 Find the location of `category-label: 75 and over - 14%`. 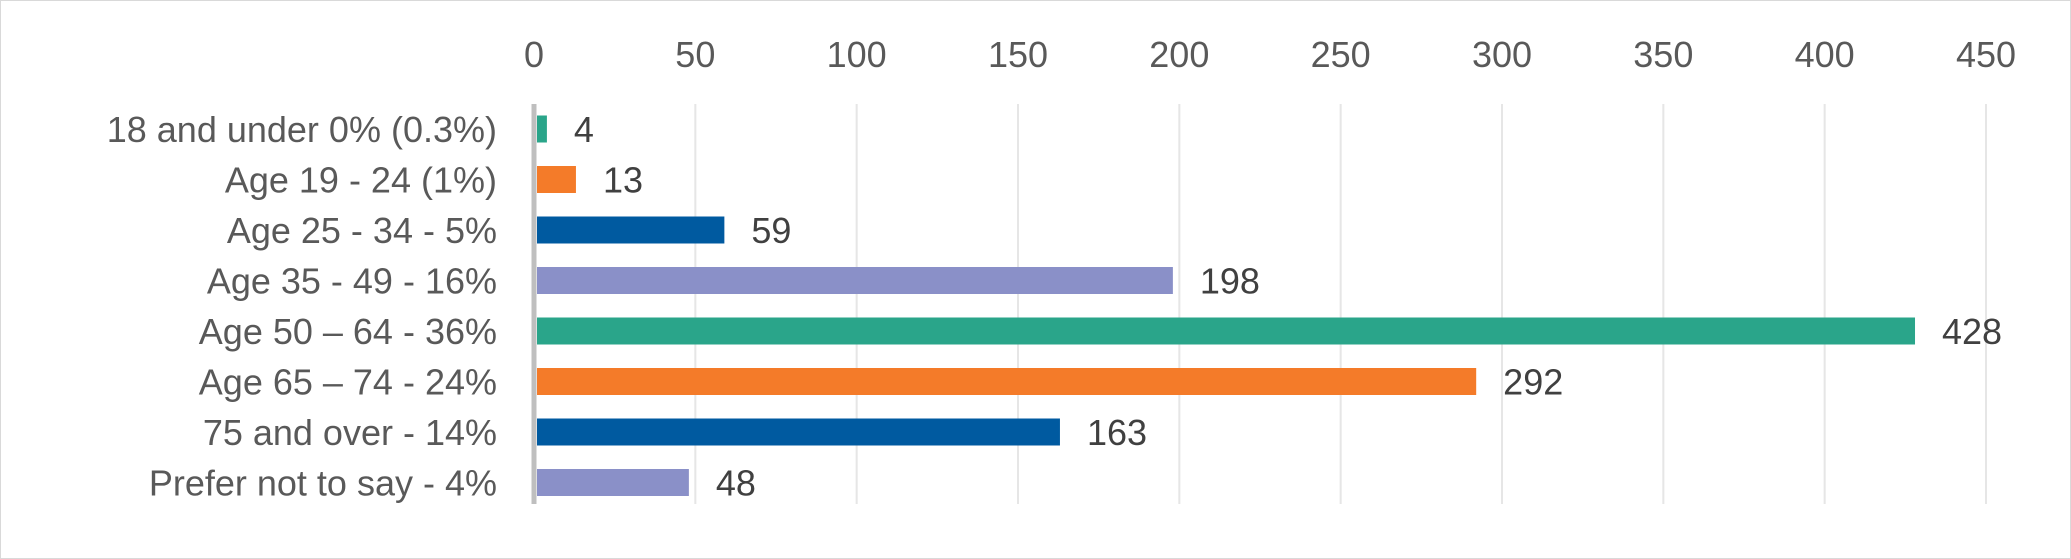

category-label: 75 and over - 14% is located at coordinates (350, 432).